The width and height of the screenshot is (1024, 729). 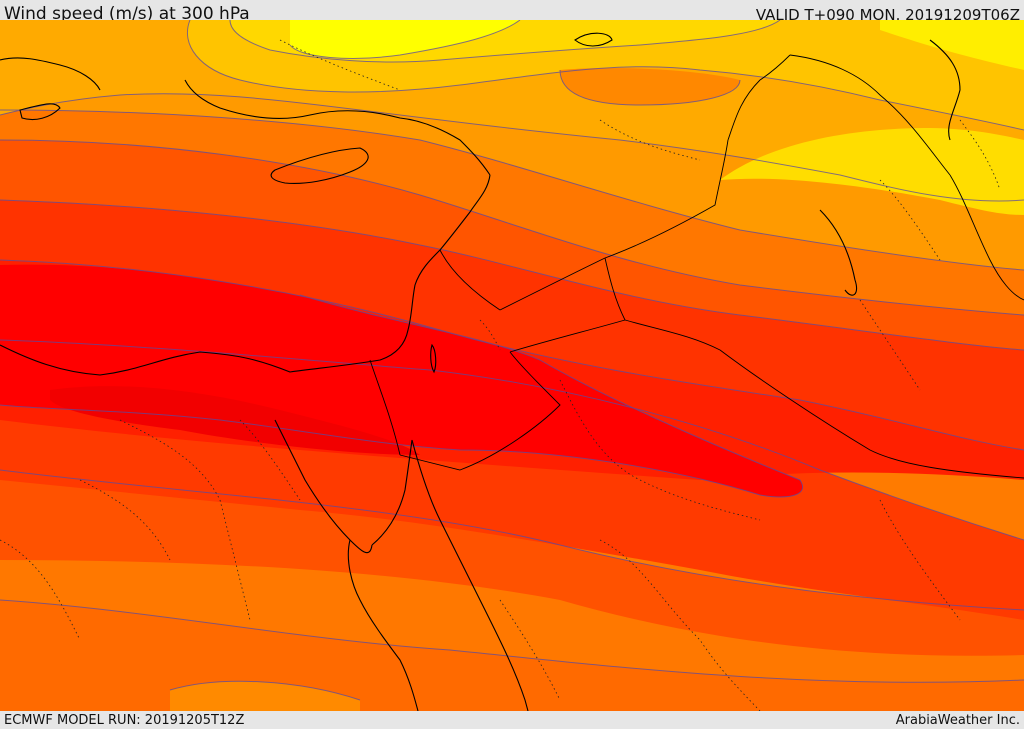 I want to click on band-patch-south, so click(x=265, y=696).